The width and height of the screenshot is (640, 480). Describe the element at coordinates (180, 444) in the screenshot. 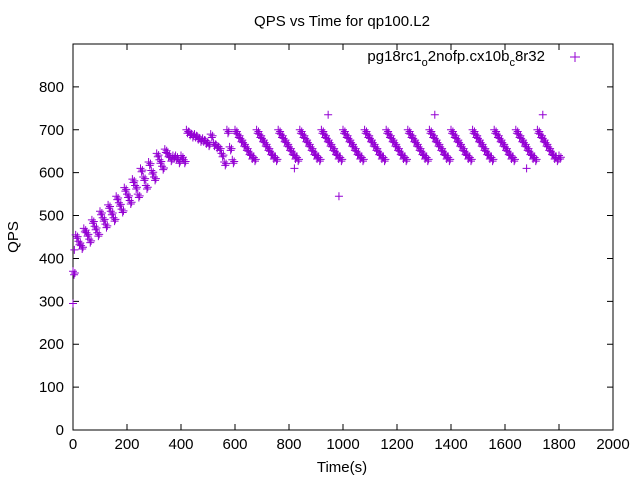

I see `x-tick-label: 400` at that location.